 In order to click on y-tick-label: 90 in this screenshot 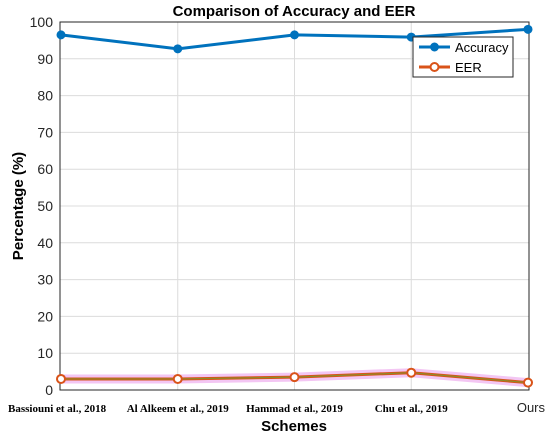, I will do `click(45, 59)`.